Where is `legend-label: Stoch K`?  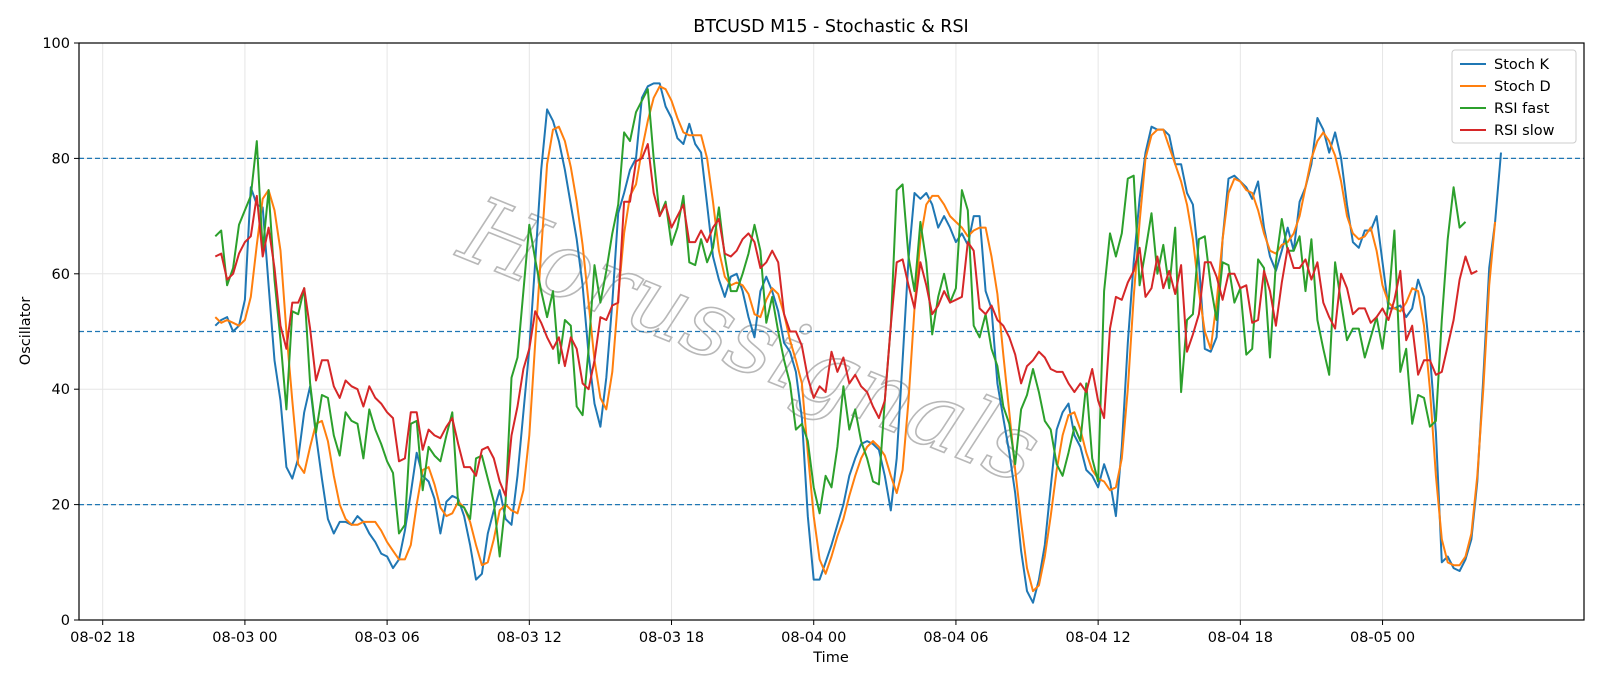
legend-label: Stoch K is located at coordinates (1522, 65).